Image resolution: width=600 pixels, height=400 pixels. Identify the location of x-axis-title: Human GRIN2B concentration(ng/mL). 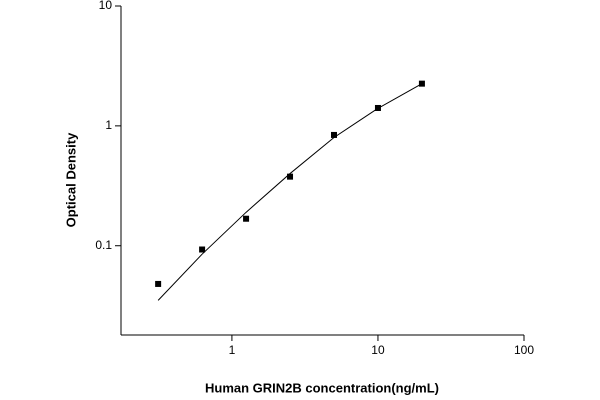
(322, 387).